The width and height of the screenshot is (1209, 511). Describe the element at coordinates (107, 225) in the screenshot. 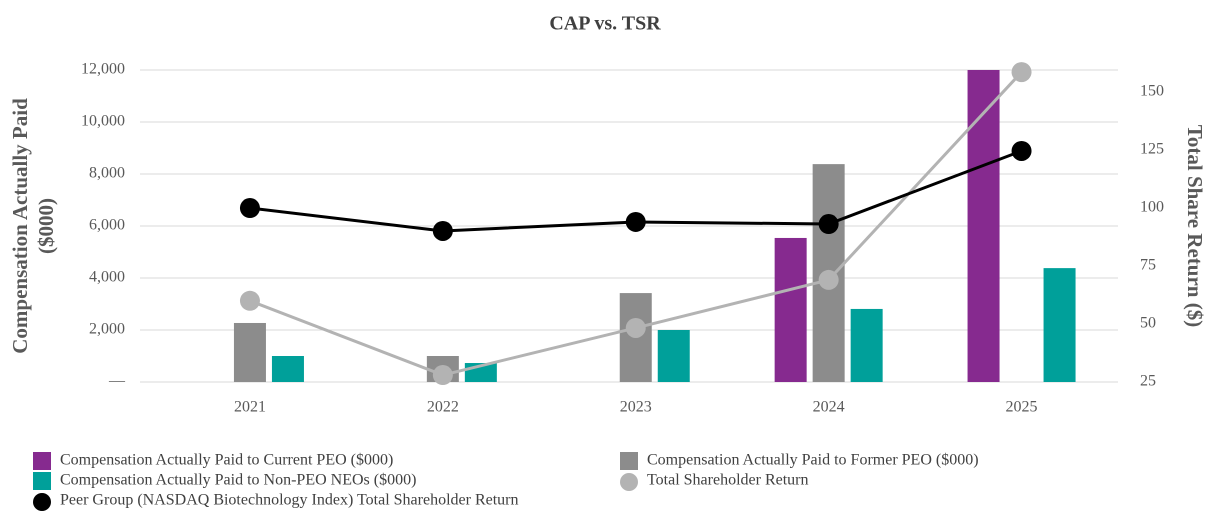

I see `y-tick-label: 6,000` at that location.